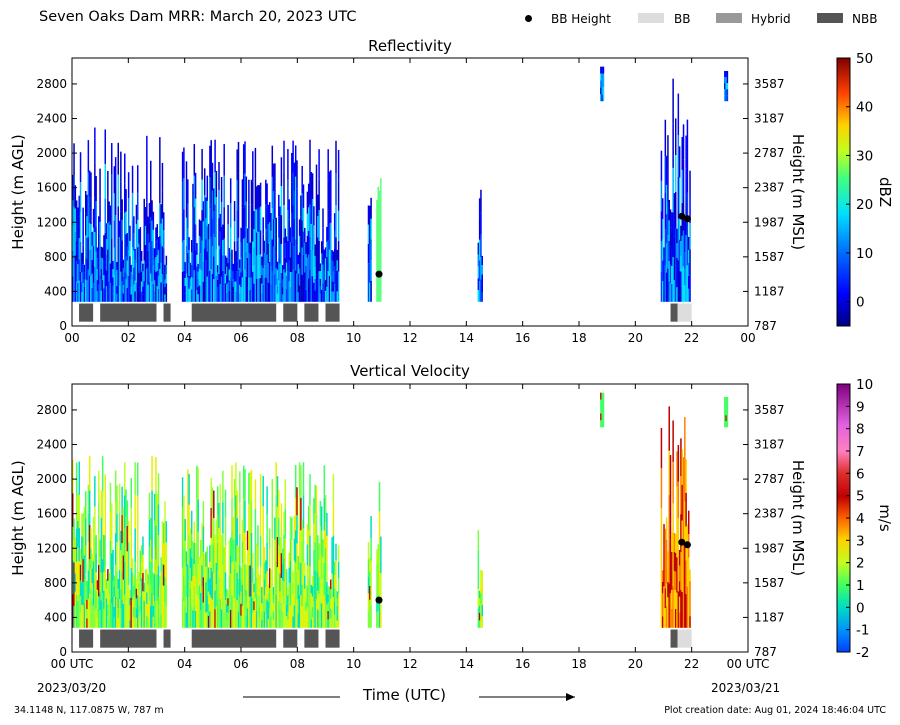 The width and height of the screenshot is (900, 725). What do you see at coordinates (528, 18) in the screenshot?
I see `legend-bb-height-marker` at bounding box center [528, 18].